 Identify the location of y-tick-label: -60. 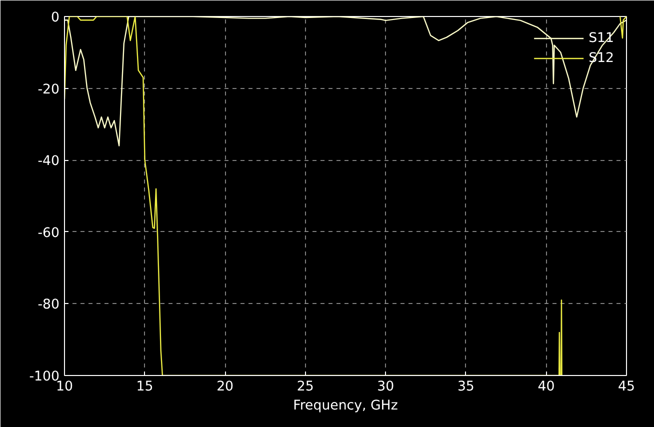
(49, 233).